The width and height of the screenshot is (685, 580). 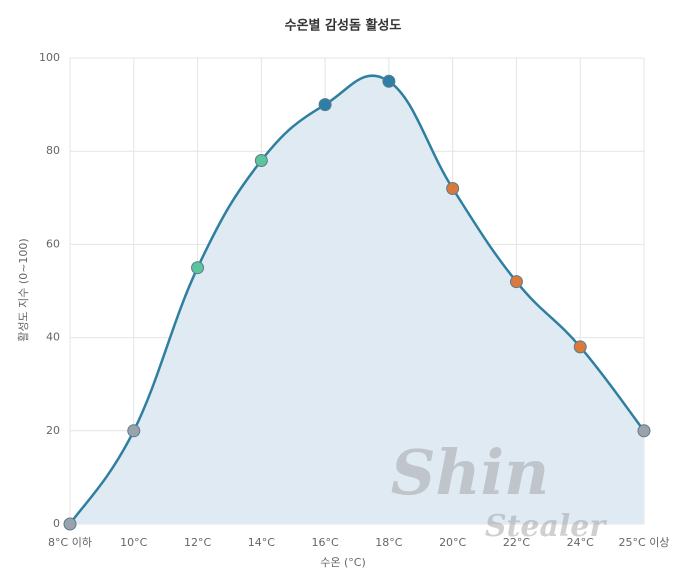 What do you see at coordinates (133, 542) in the screenshot?
I see `x-tick-label: 10°C` at bounding box center [133, 542].